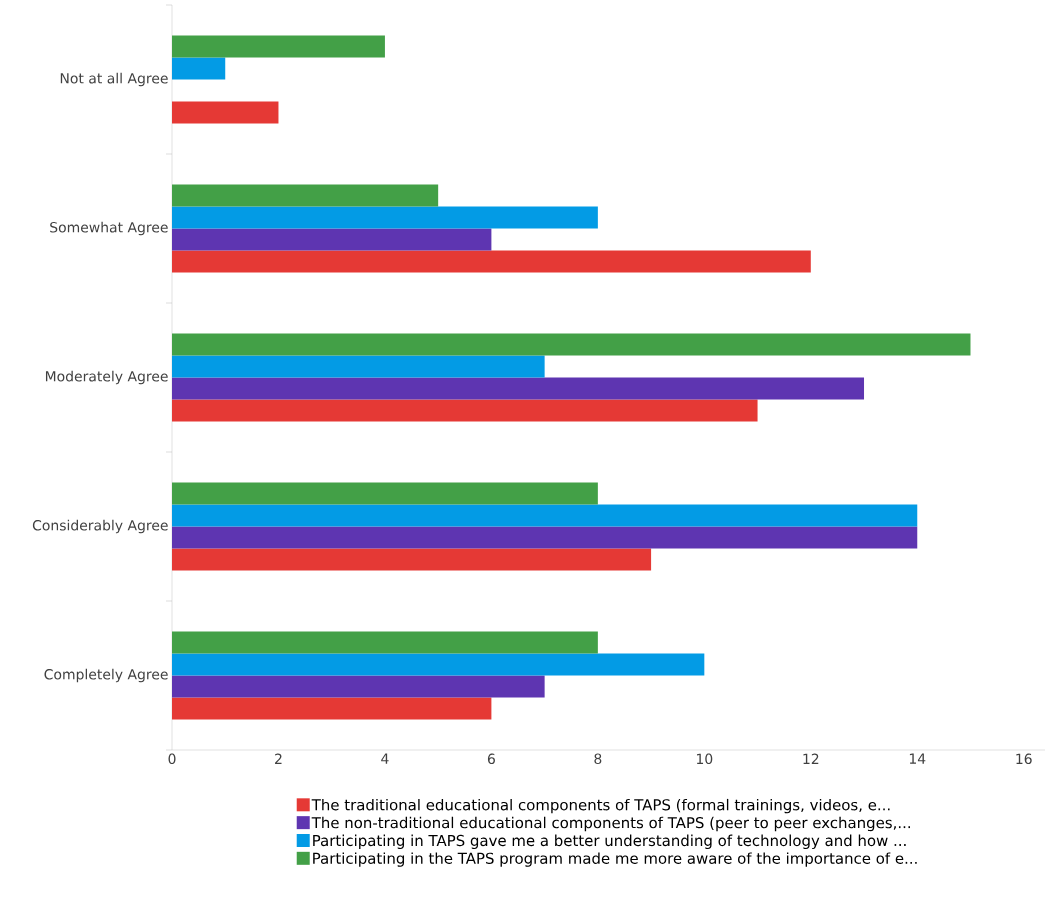  Describe the element at coordinates (100, 526) in the screenshot. I see `y-tick-label: Considerably Agree` at that location.